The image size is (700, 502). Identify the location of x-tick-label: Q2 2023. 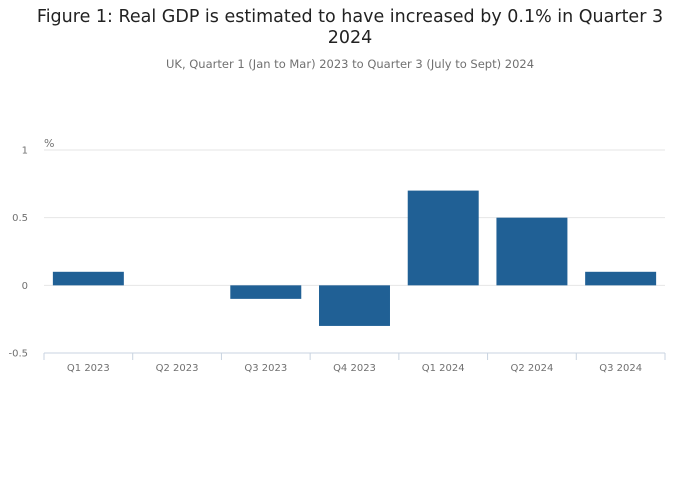
(177, 368).